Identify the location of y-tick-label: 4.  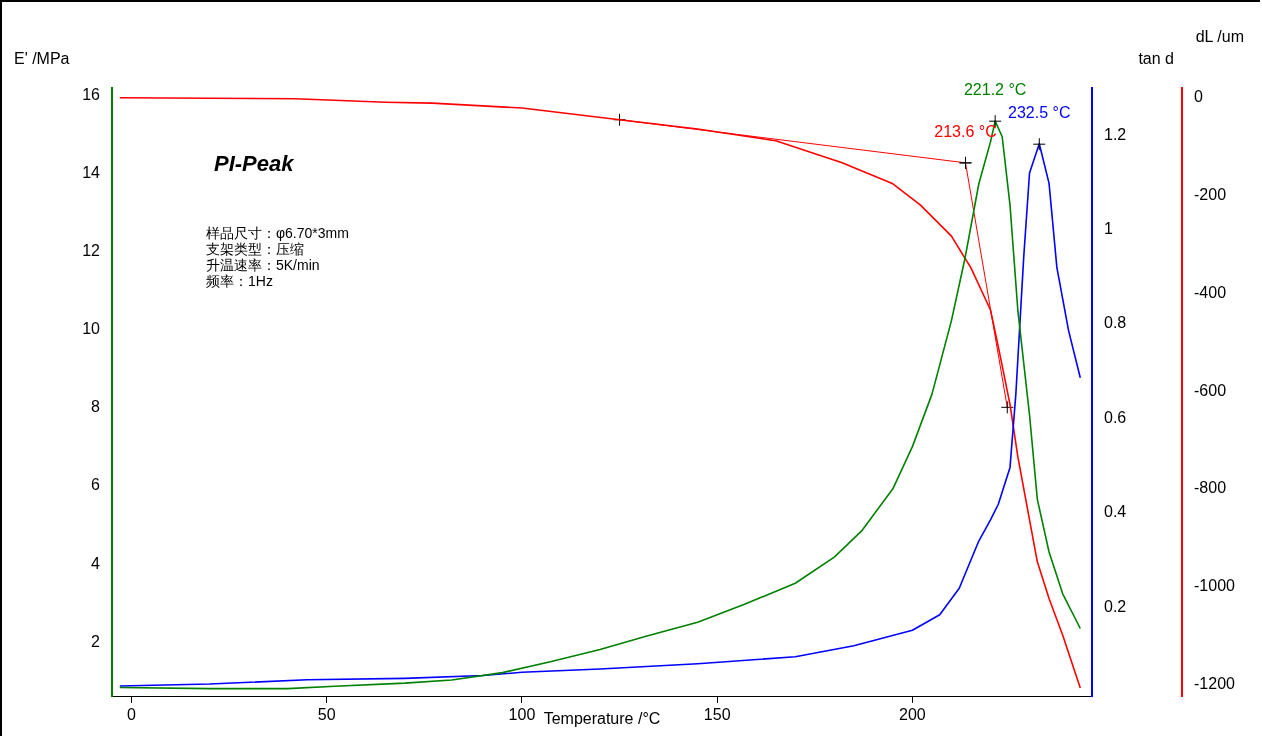
(96, 563).